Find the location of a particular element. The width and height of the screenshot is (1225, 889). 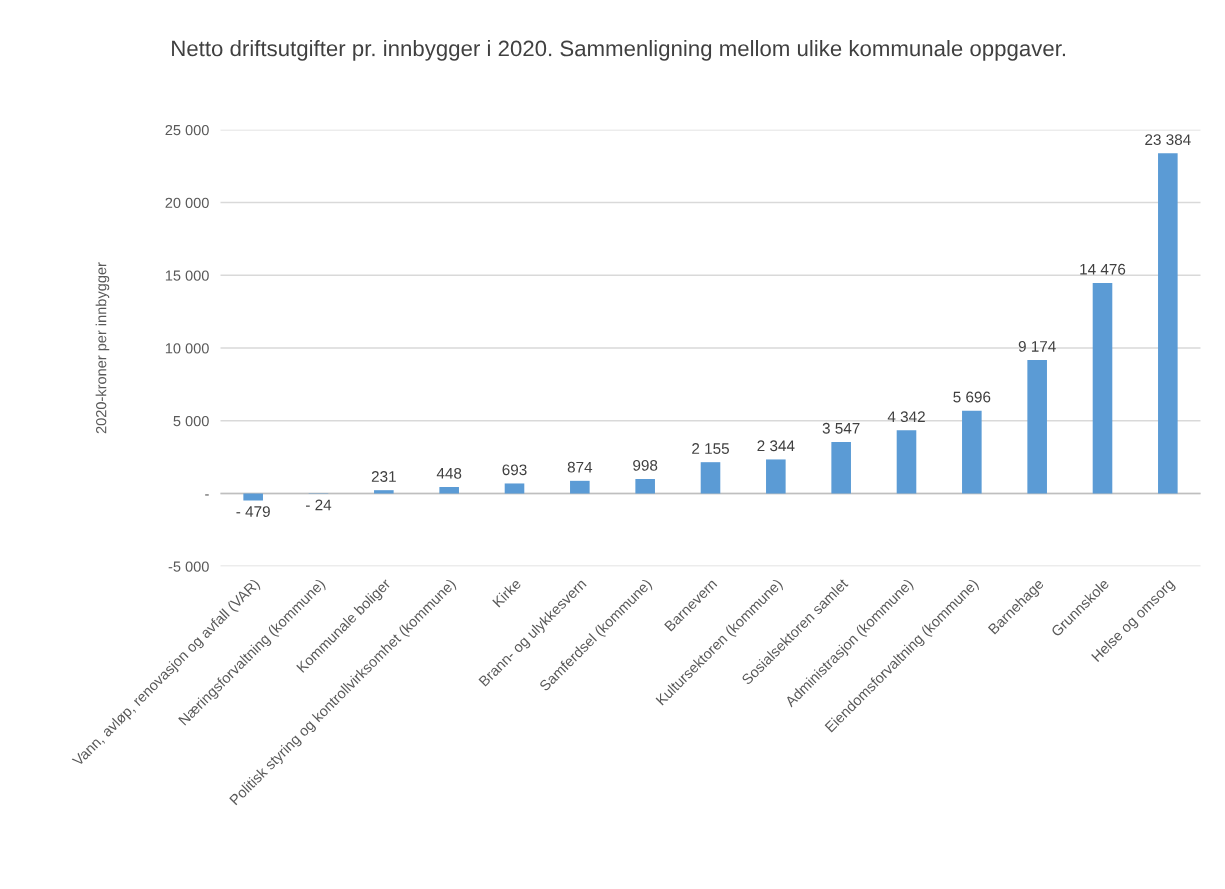

y-tick-label: -5 000 is located at coordinates (188, 566).